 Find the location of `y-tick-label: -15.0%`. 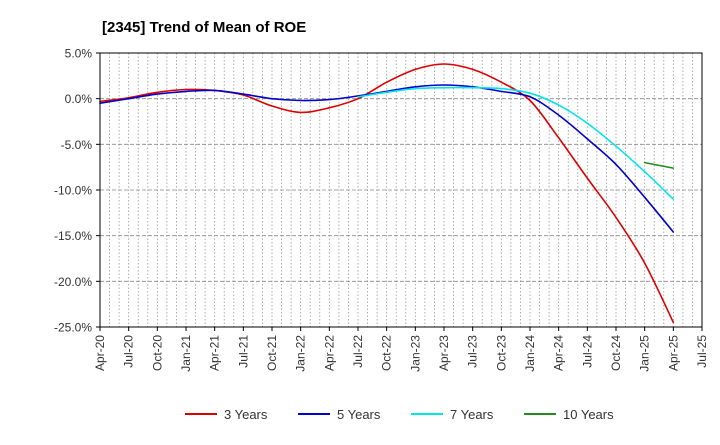

y-tick-label: -15.0% is located at coordinates (73, 236).